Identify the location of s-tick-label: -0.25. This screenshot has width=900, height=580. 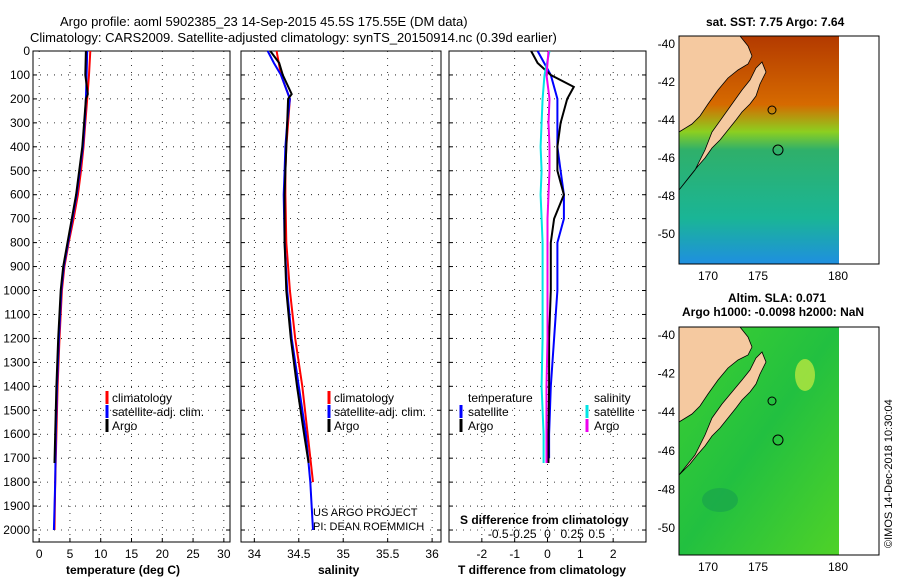
(523, 534).